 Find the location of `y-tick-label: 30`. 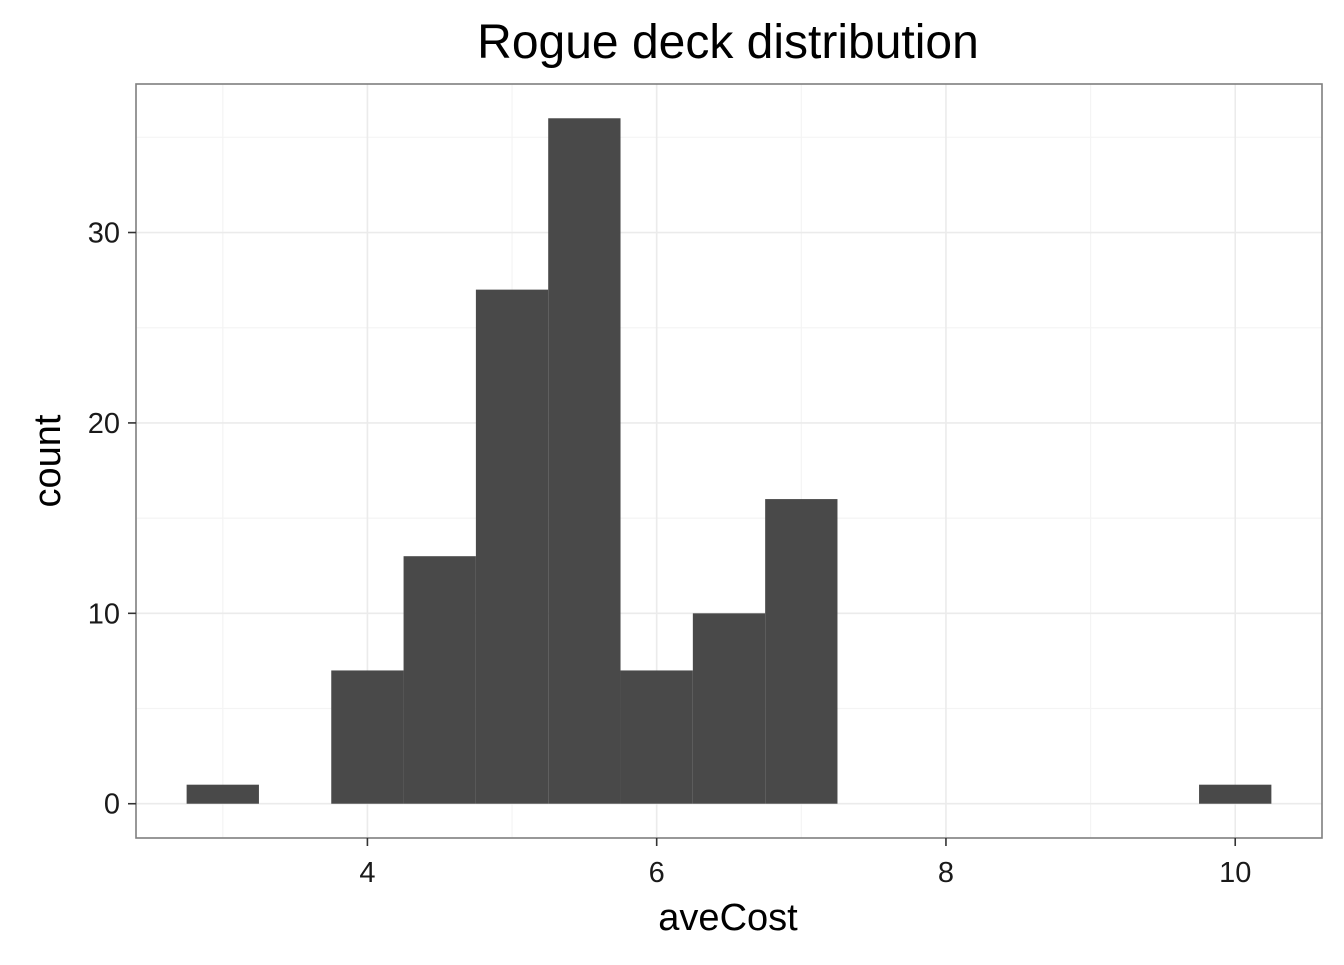

y-tick-label: 30 is located at coordinates (104, 234).